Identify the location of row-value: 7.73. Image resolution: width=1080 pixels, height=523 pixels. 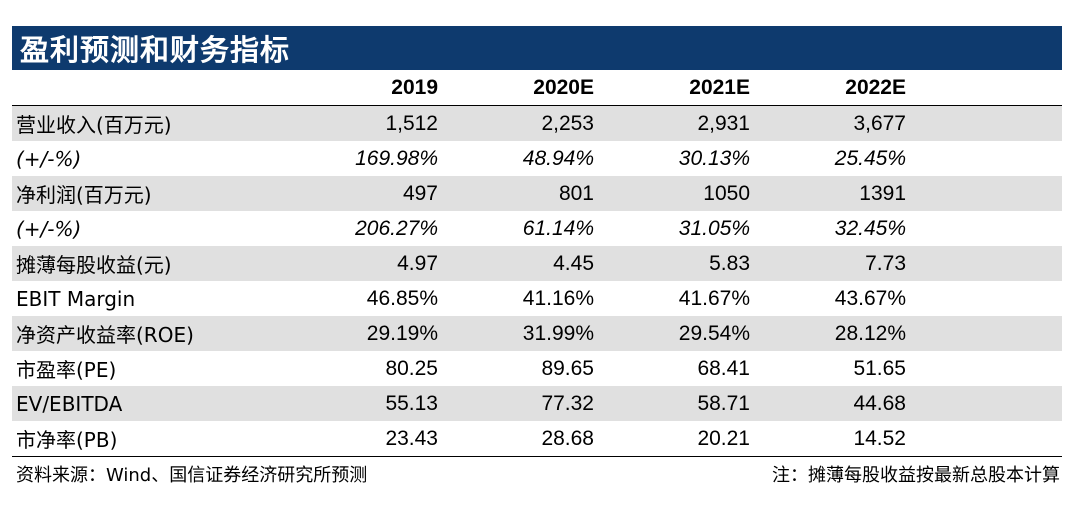
(828, 263).